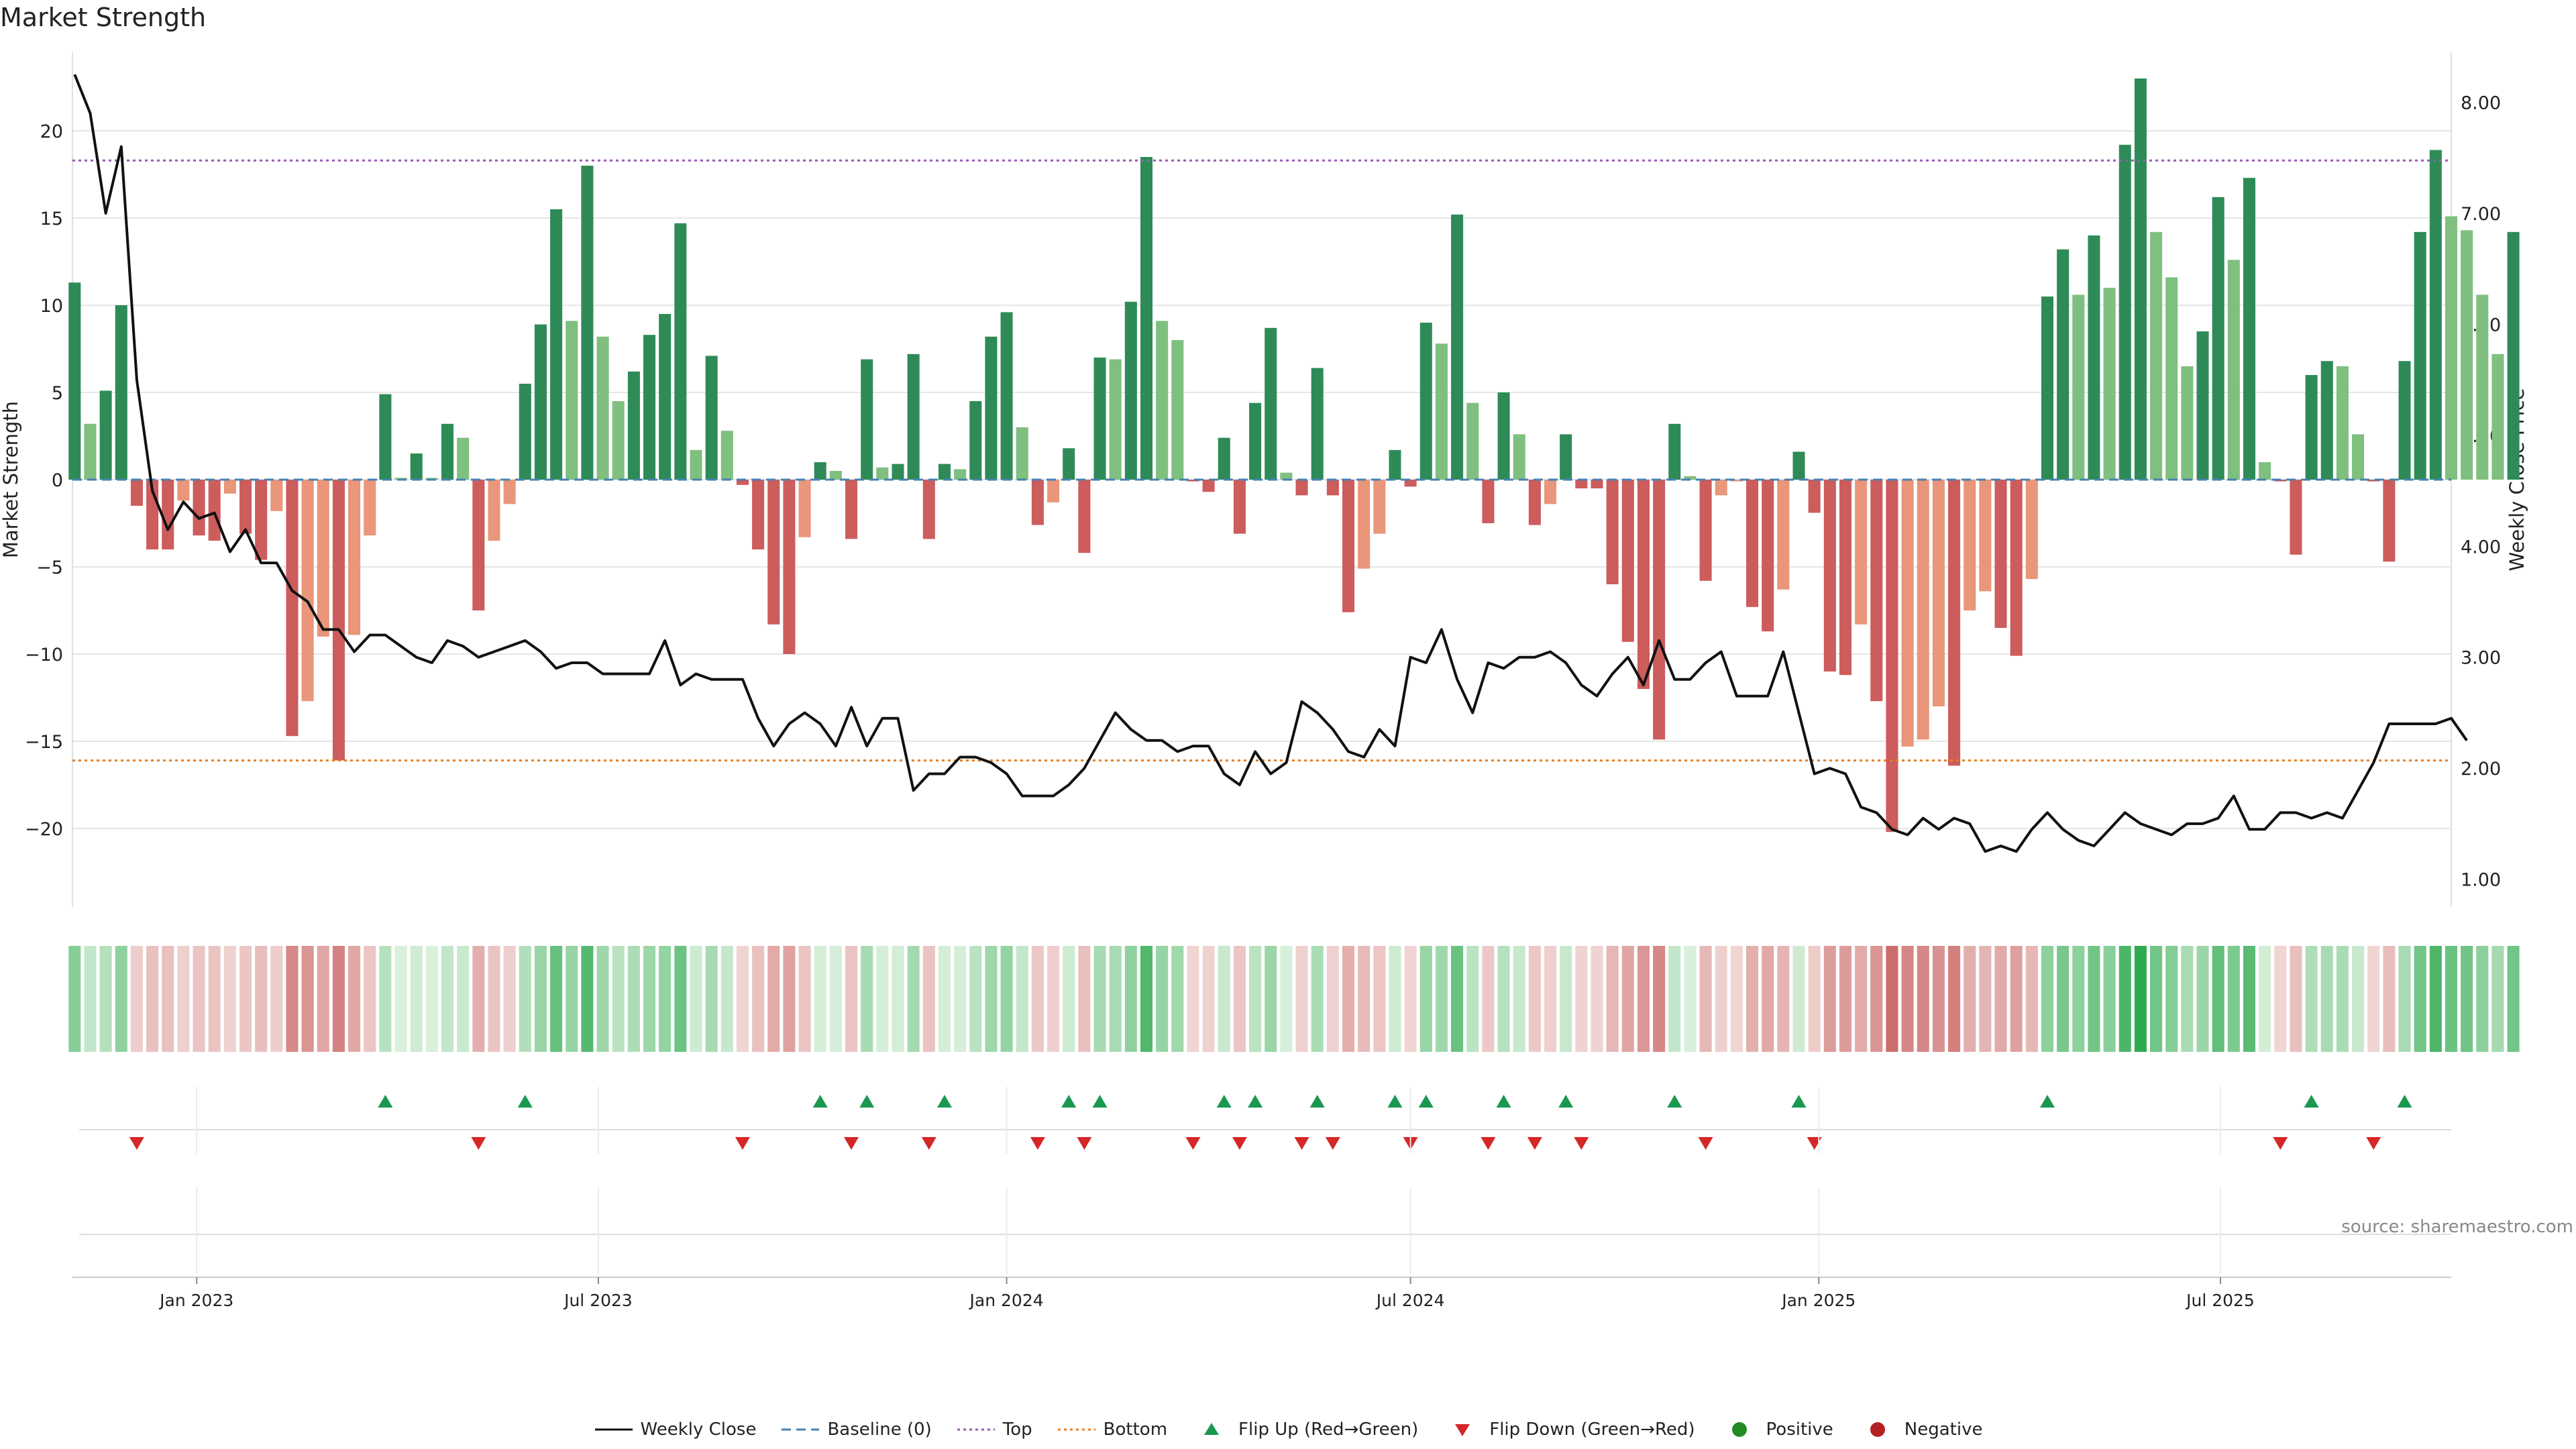 The height and width of the screenshot is (1449, 2576). I want to click on legend-item: Baseline (0), so click(856, 1429).